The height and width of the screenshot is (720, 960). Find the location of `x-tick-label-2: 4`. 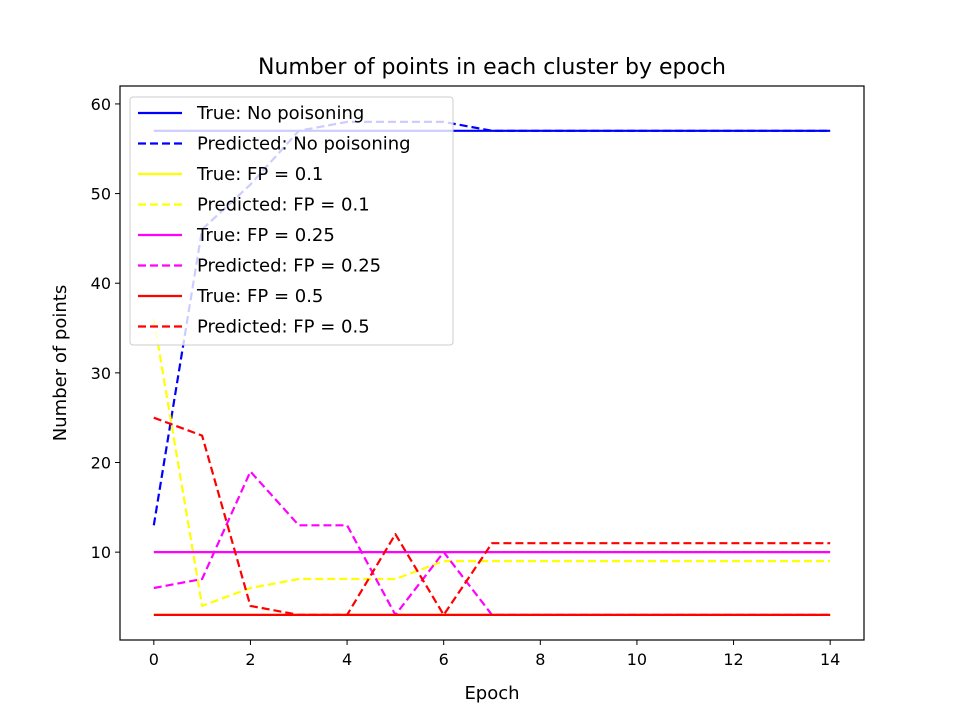

x-tick-label-2: 4 is located at coordinates (347, 659).